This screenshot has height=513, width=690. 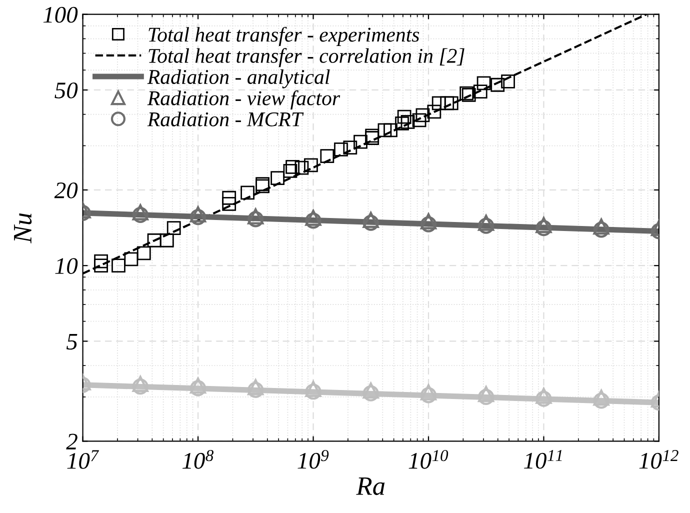 I want to click on y-tick-label: 20, so click(x=66, y=190).